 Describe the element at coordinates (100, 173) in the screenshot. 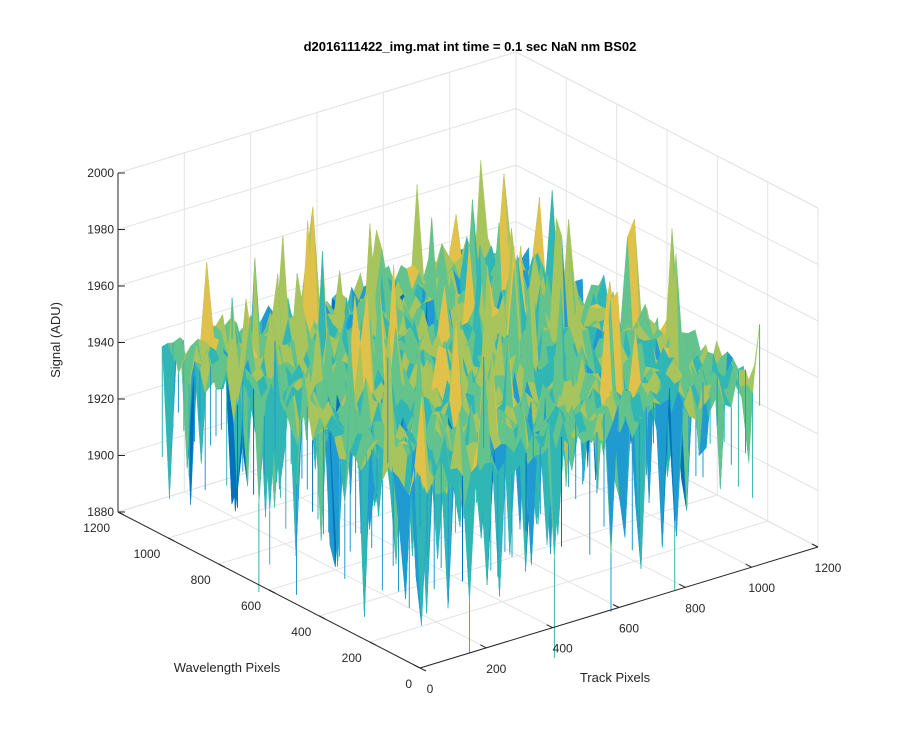

I see `z-tick-label: 2000` at that location.